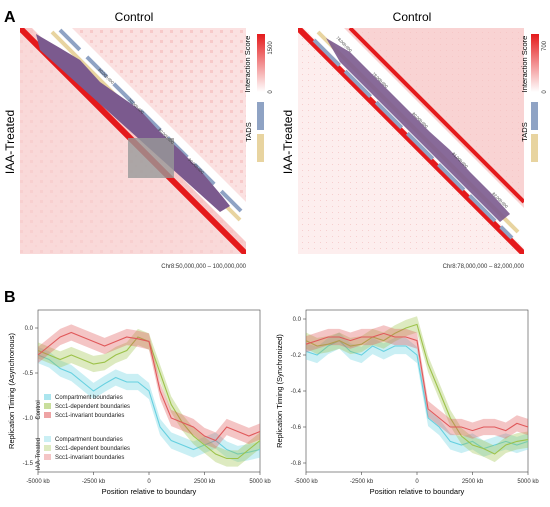  What do you see at coordinates (534, 148) in the screenshot?
I see `right-tads-legend-tan` at bounding box center [534, 148].